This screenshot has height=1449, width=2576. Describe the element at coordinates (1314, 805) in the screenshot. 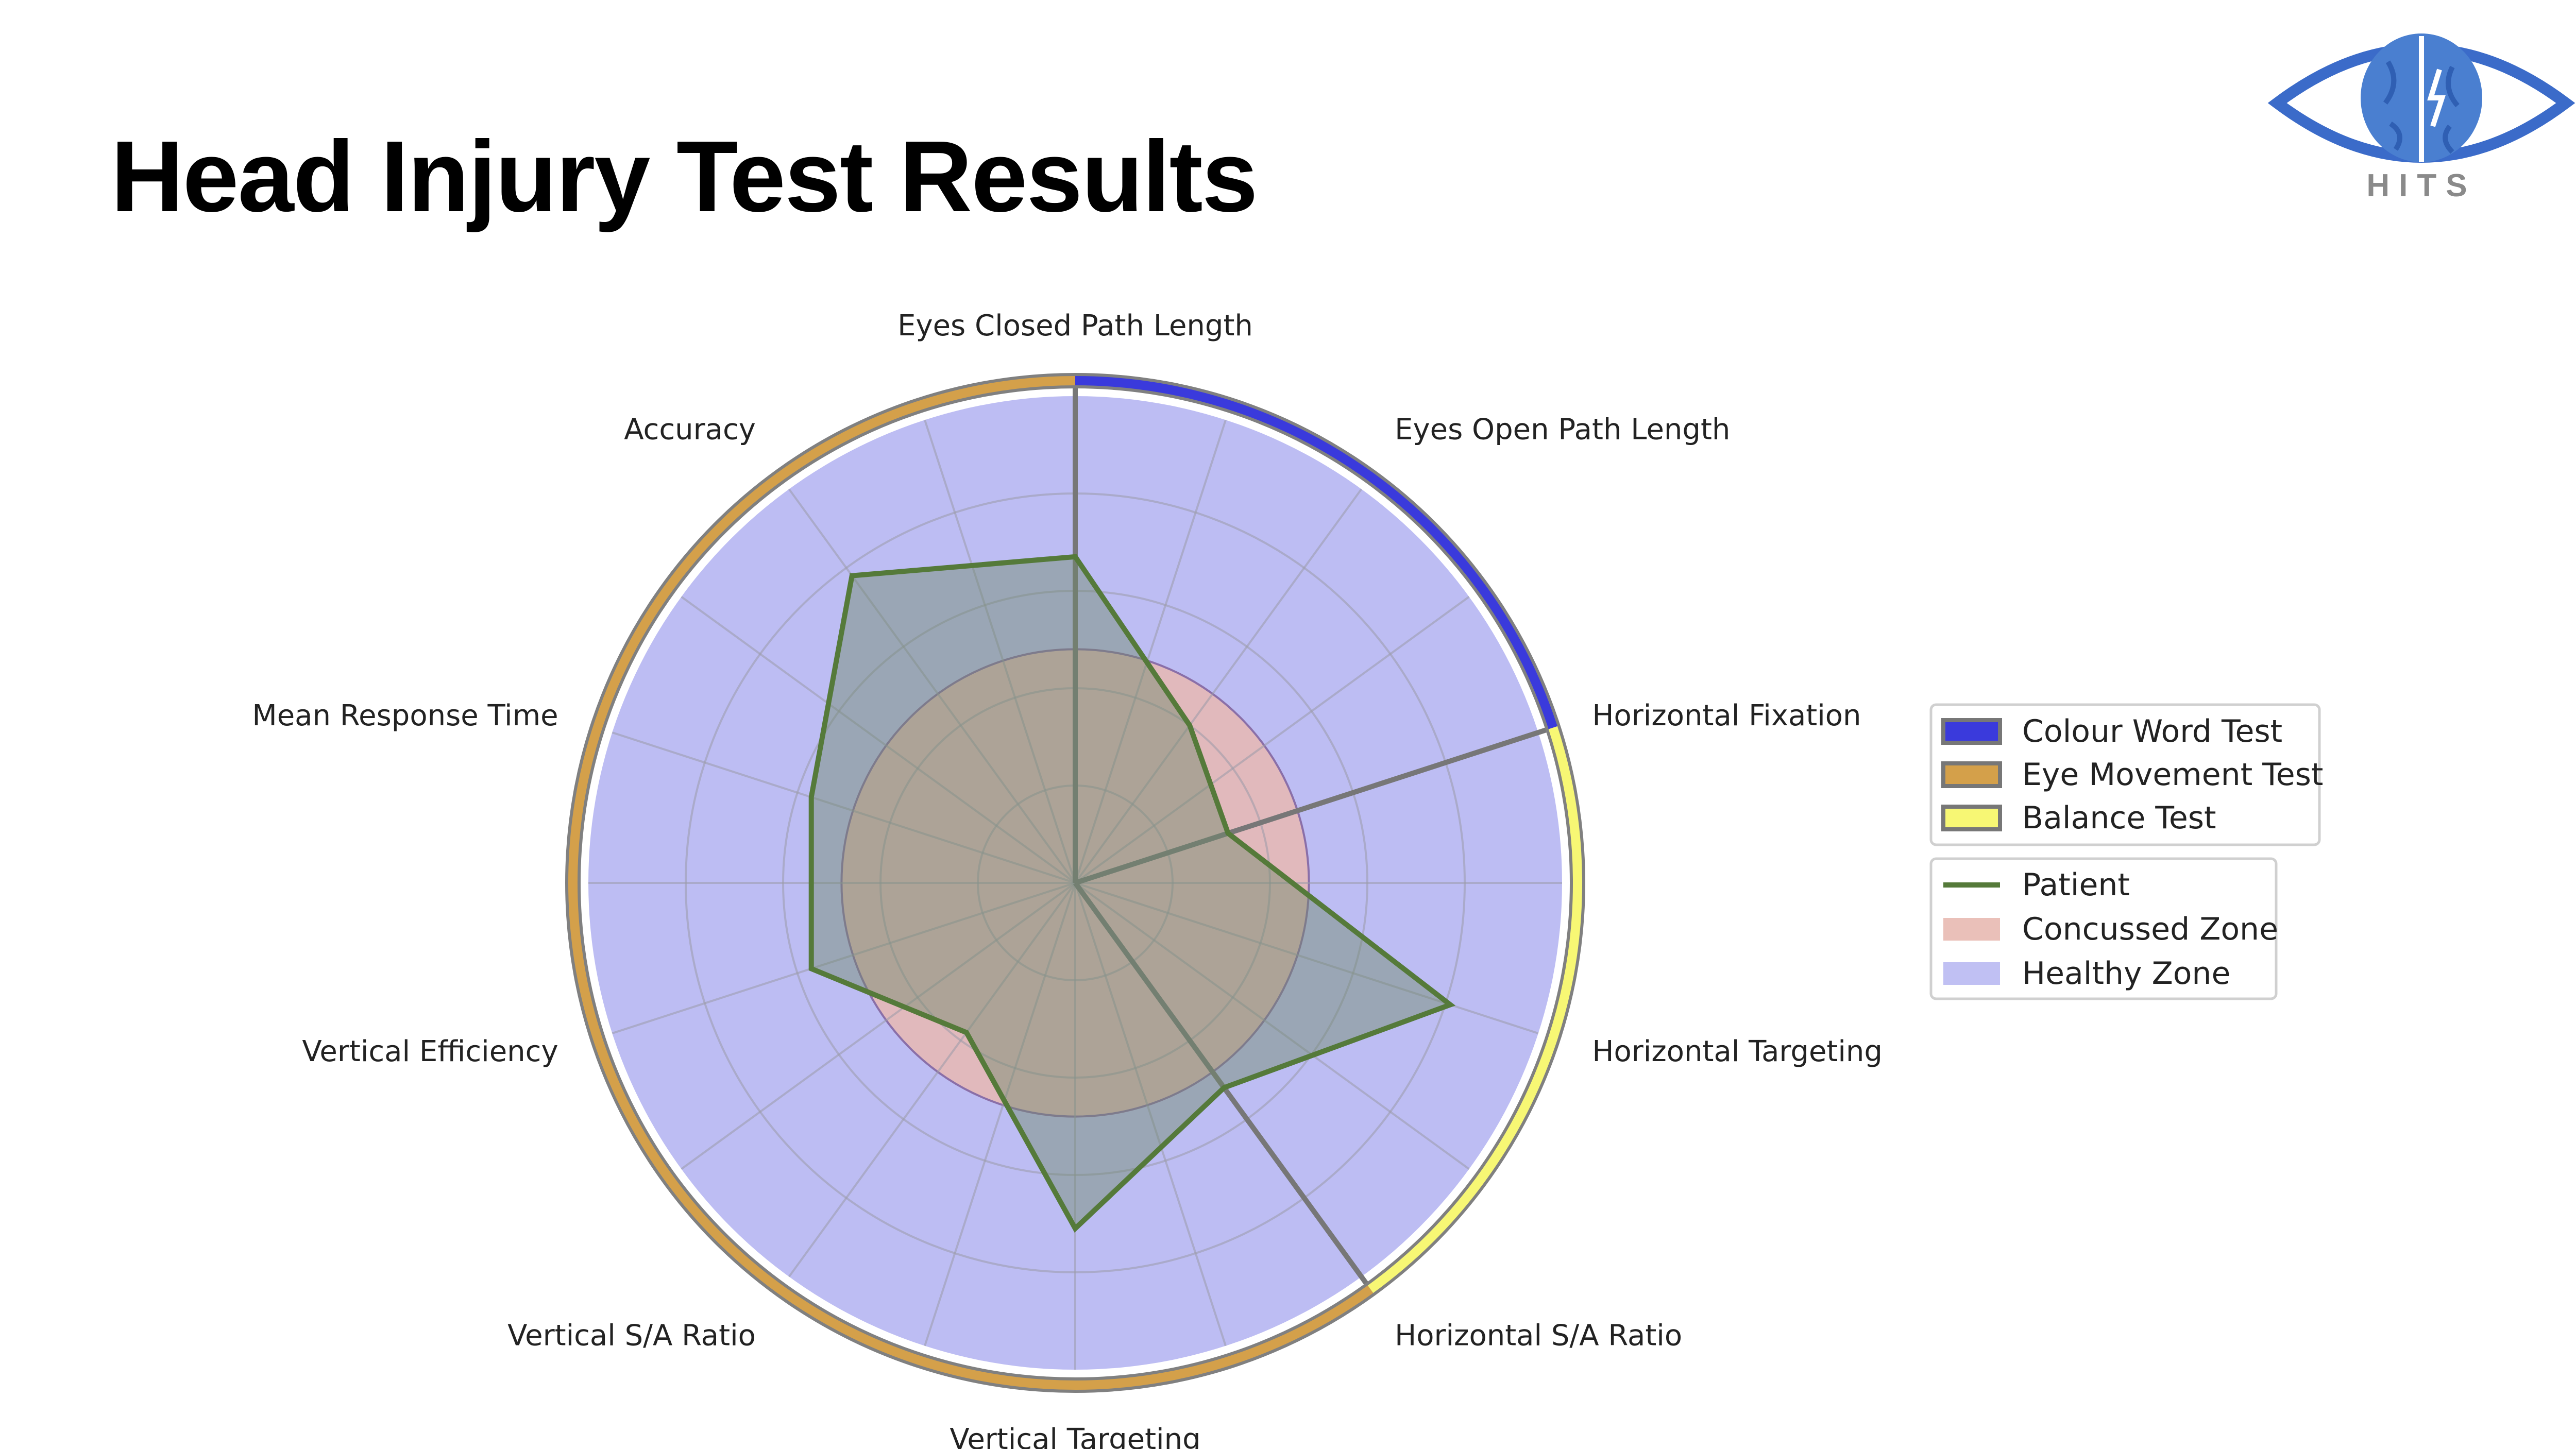

I see `group-separator` at that location.